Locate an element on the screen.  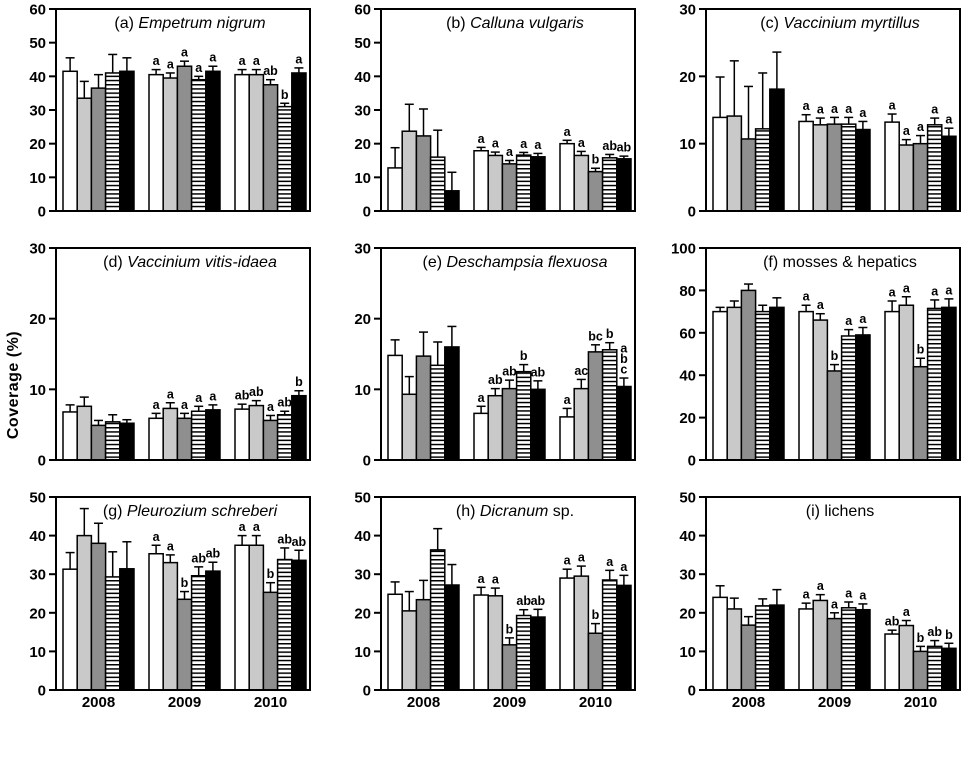
group-b-2009: a aaa a is located at coordinates (509, 172).